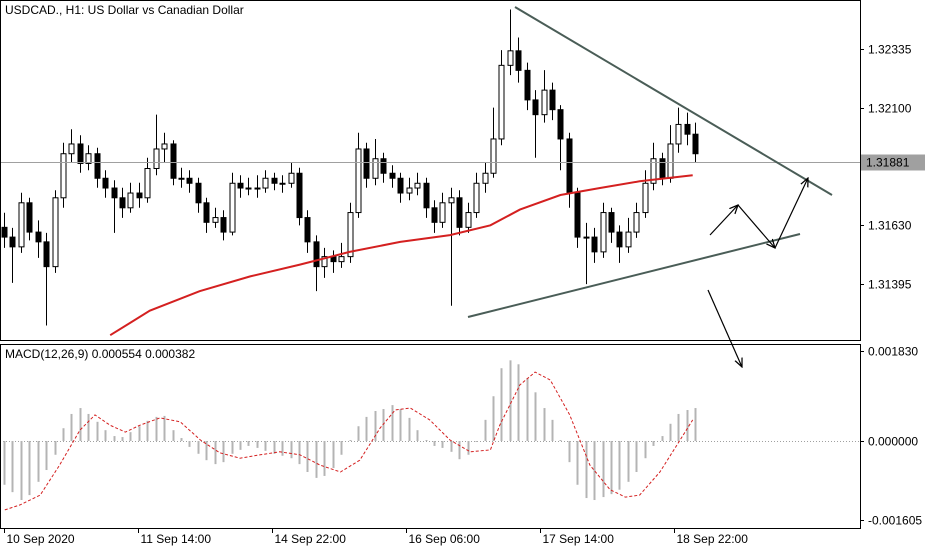 This screenshot has height=558, width=942. What do you see at coordinates (579, 539) in the screenshot?
I see `x-tick-label: 17 Sep 14:00` at bounding box center [579, 539].